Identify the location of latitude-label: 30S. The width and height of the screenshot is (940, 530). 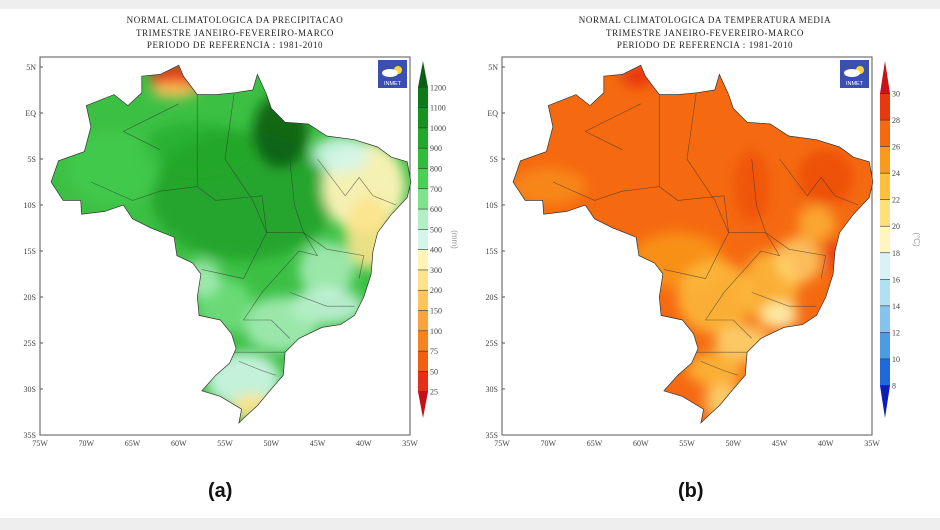
(492, 389).